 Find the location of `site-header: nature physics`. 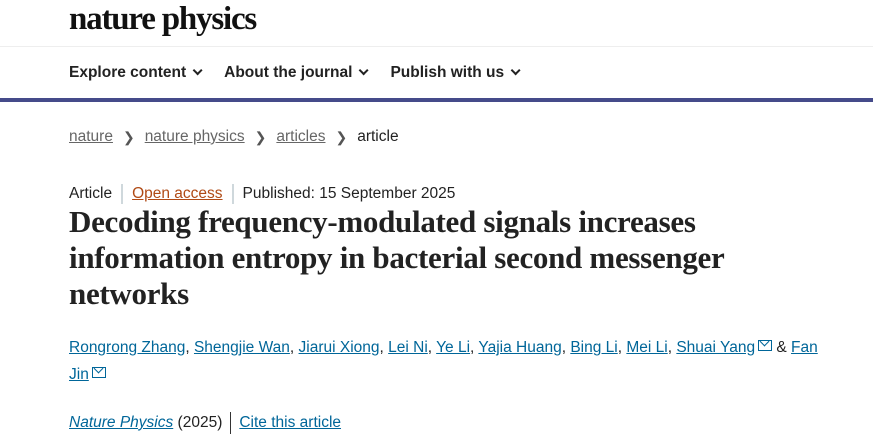

site-header: nature physics is located at coordinates (436, 23).